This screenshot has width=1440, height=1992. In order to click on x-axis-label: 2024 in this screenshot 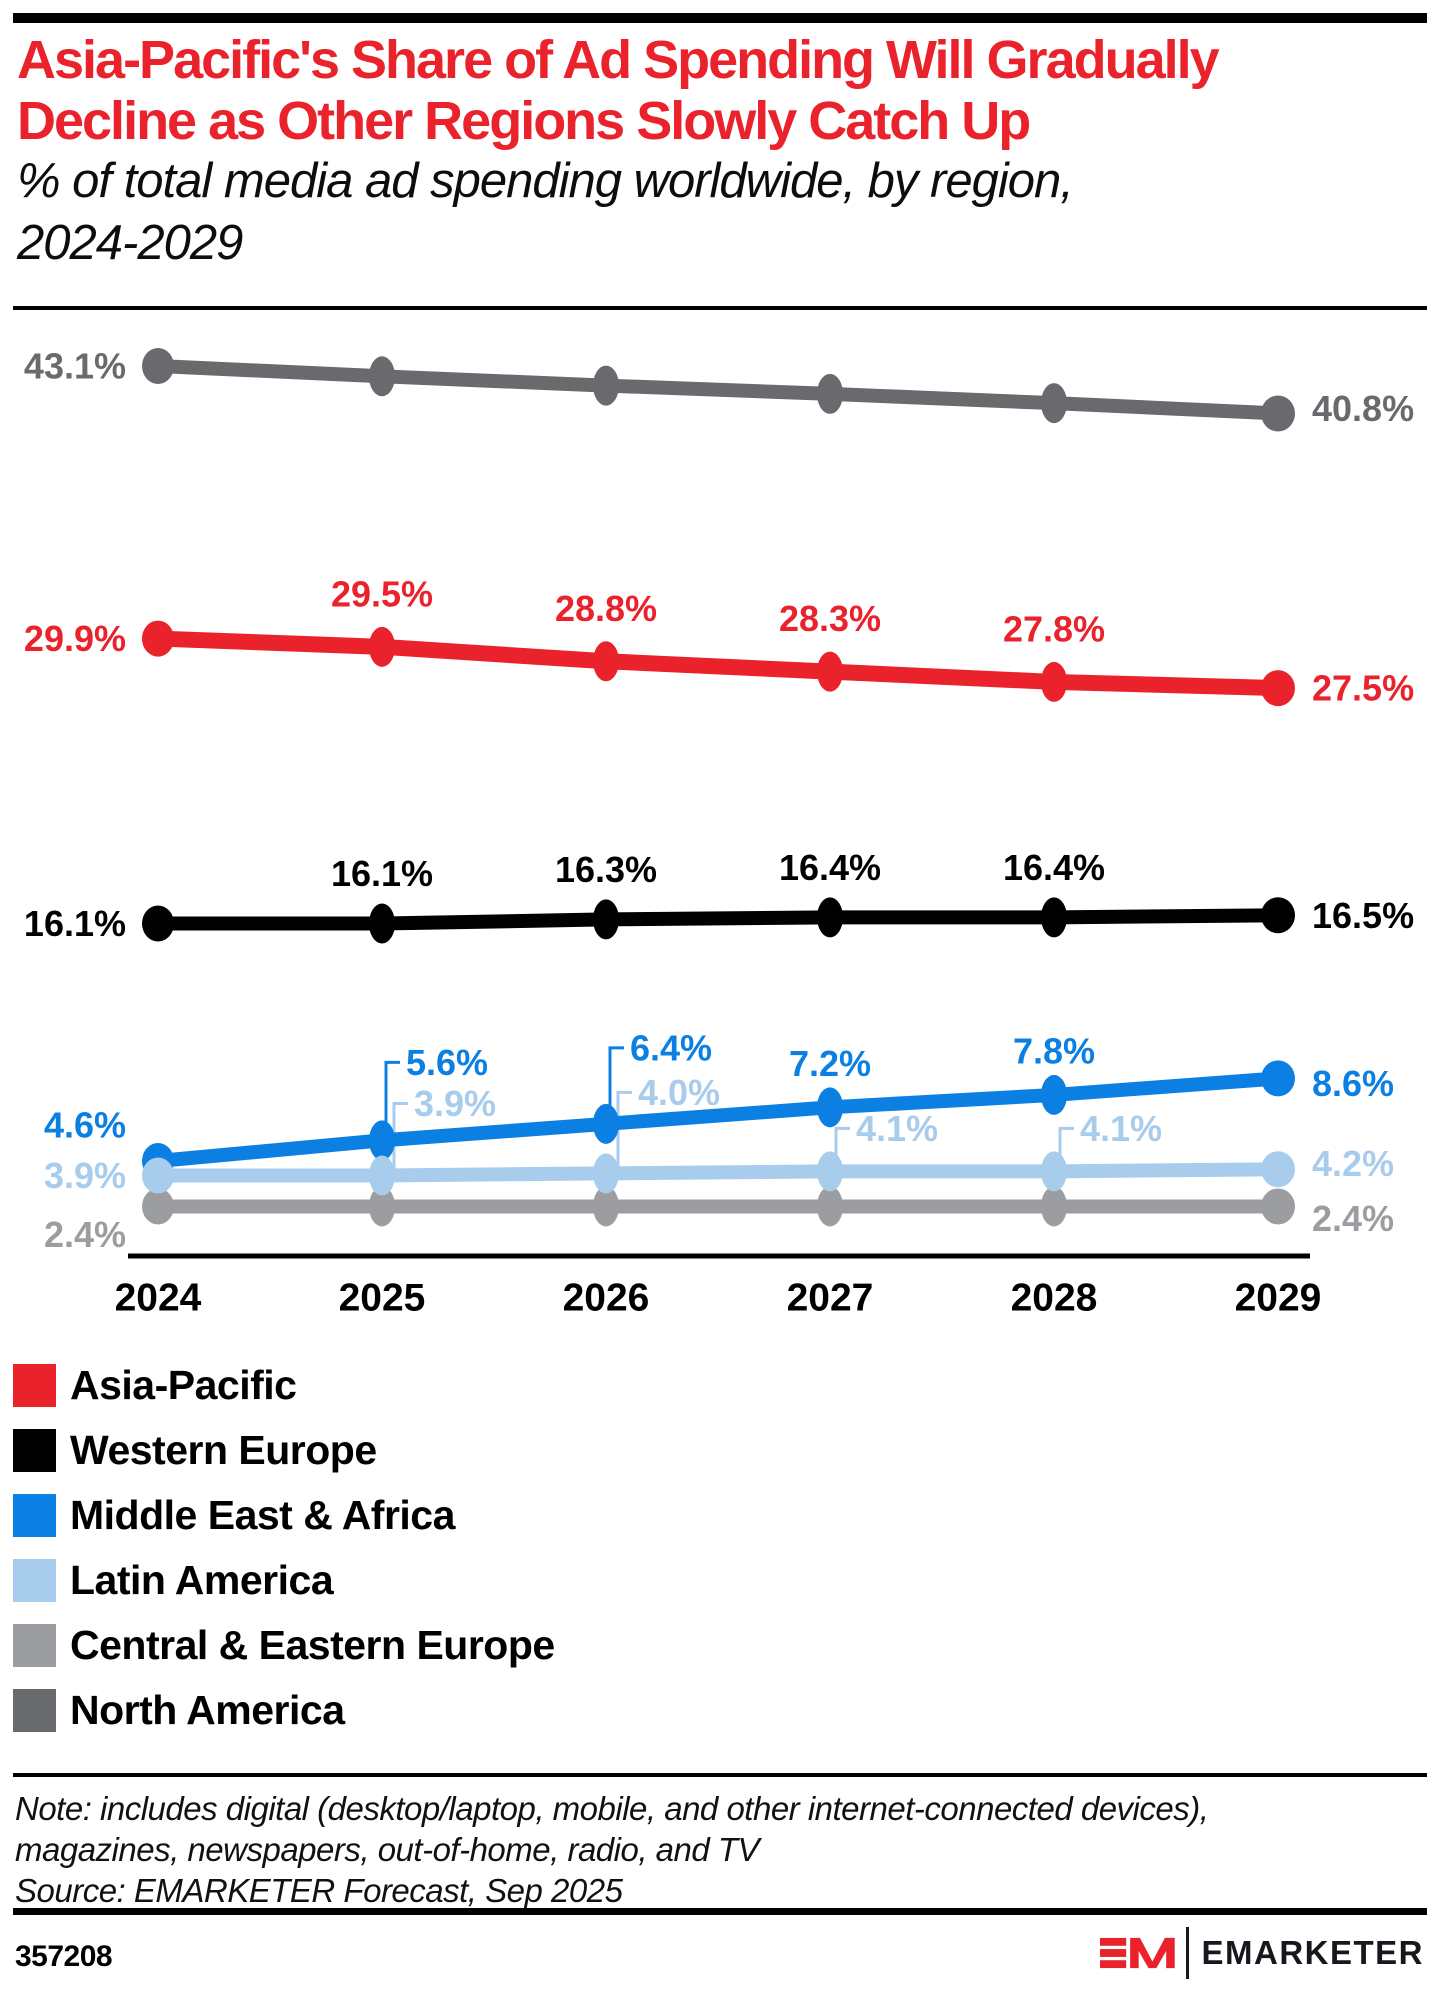, I will do `click(158, 1298)`.